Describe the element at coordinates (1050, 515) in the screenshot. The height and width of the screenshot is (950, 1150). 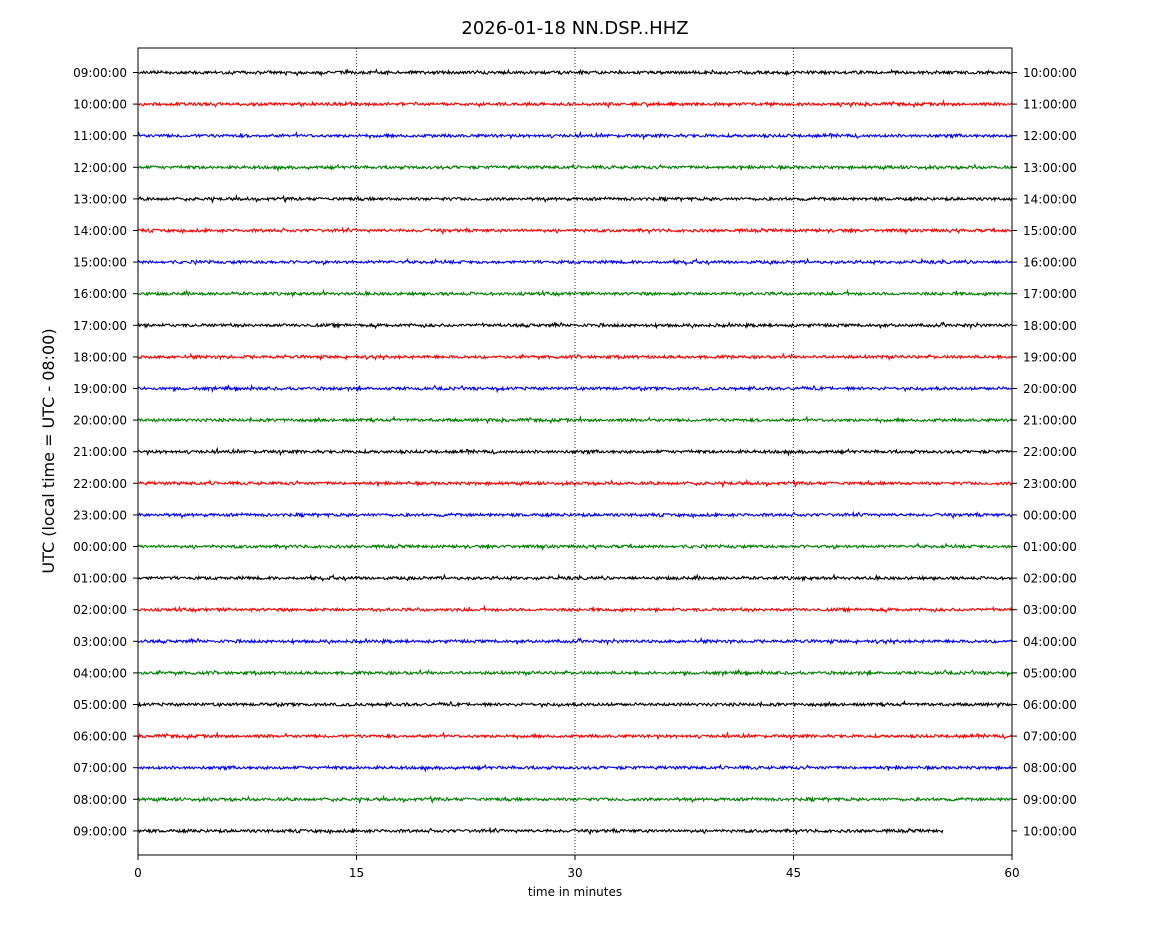
I see `right-time-label: 00:00:00` at that location.